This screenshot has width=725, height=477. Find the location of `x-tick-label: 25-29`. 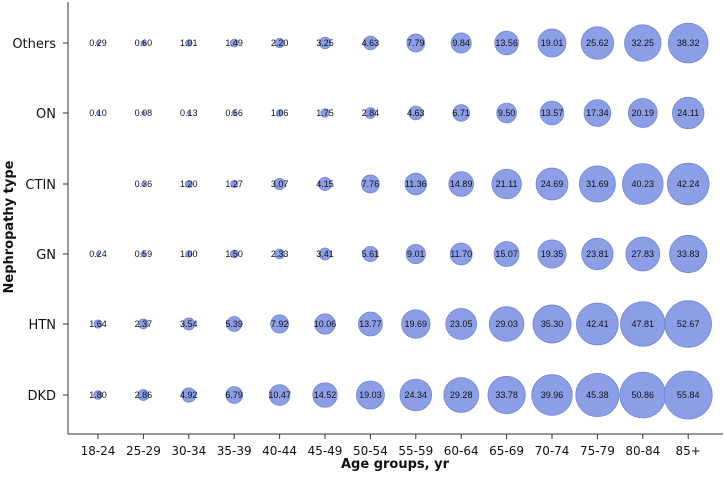

x-tick-label: 25-29 is located at coordinates (143, 451).